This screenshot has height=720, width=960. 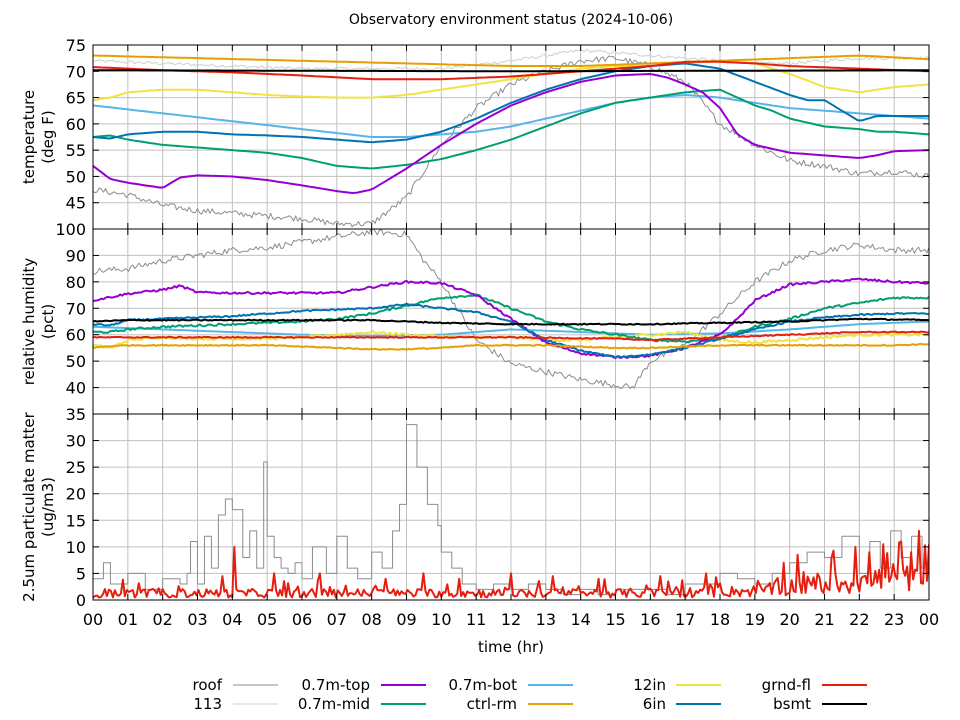 I want to click on x-tick-label: 02, so click(x=162, y=619).